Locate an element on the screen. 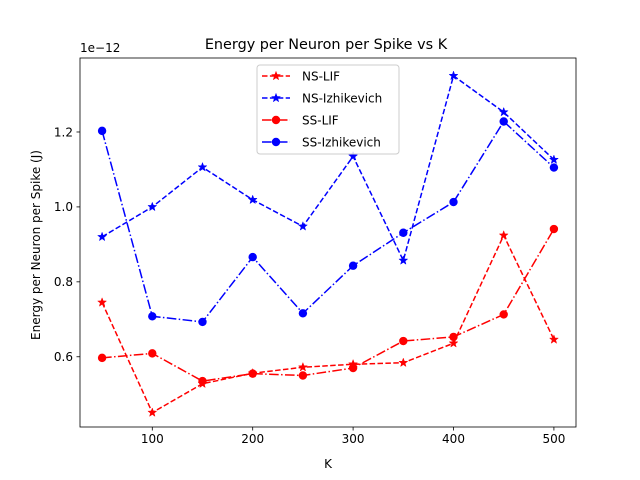 Image resolution: width=640 pixels, height=480 pixels. legend-label: NS-LIF is located at coordinates (321, 76).